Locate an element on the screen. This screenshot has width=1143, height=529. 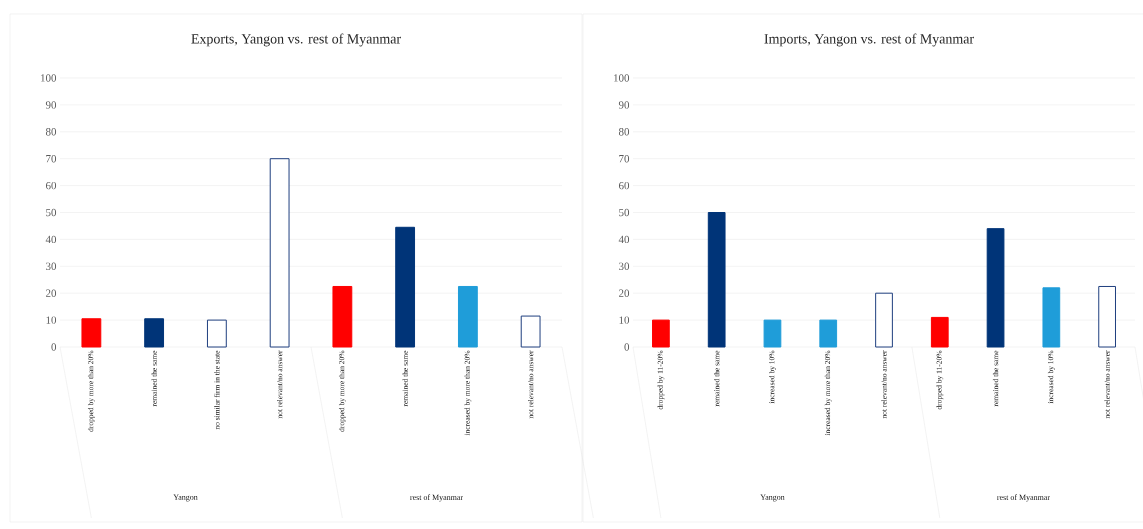
chart-title: Imports, Yangon vs. rest of Myanmar is located at coordinates (869, 40).